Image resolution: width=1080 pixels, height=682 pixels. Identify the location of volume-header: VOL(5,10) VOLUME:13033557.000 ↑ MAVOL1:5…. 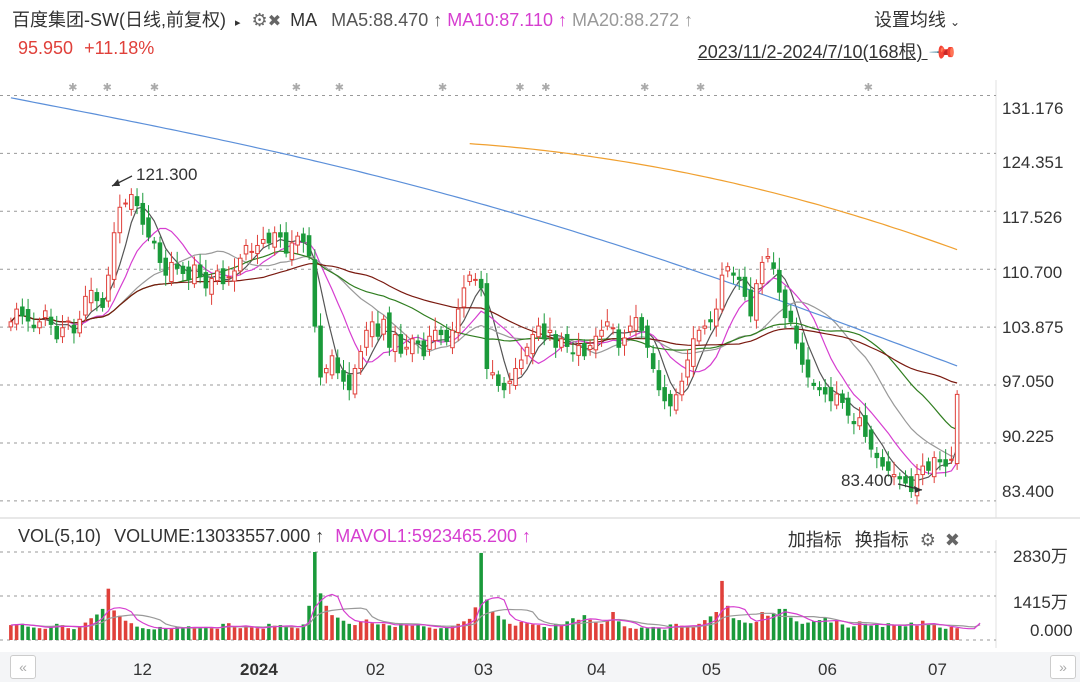
(274, 536).